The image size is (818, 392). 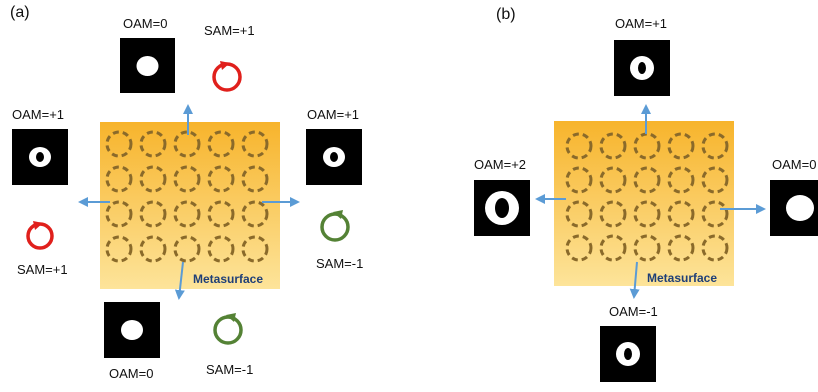 What do you see at coordinates (228, 329) in the screenshot?
I see `sam-a-bottom-icon` at bounding box center [228, 329].